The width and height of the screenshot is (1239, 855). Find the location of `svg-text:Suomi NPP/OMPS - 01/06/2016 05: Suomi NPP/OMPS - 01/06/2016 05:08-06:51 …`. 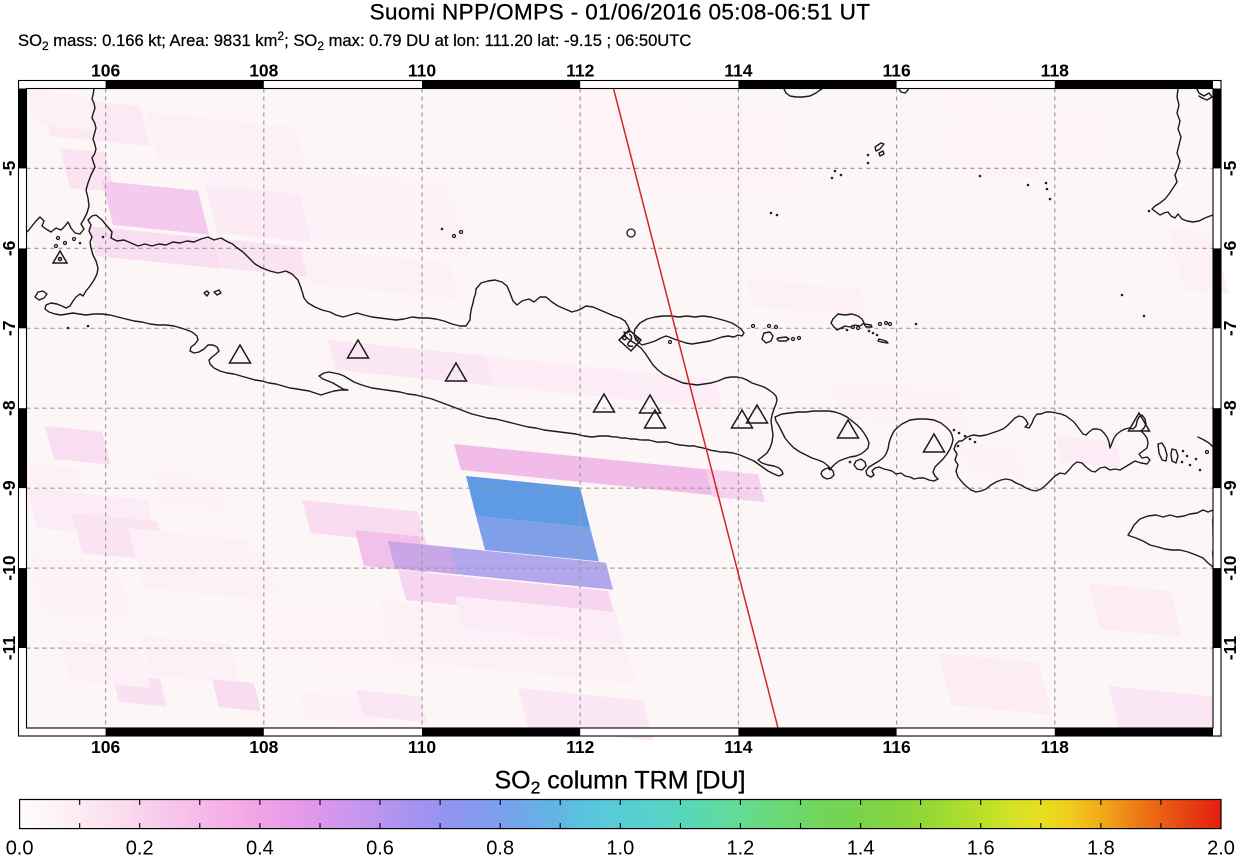

svg-text:Suomi NPP/OMPS - 01/06/2016 05: Suomi NPP/OMPS - 01/06/2016 05:08-06:51 … is located at coordinates (620, 12).